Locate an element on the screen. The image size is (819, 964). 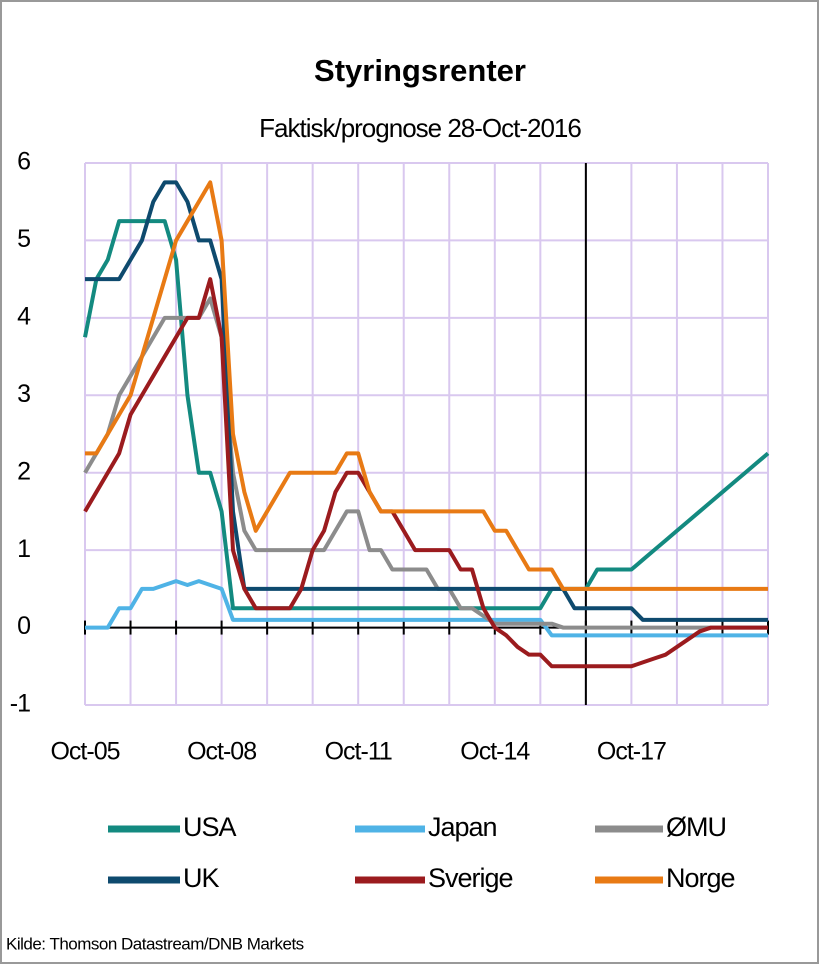
legend-label: USA is located at coordinates (210, 827).